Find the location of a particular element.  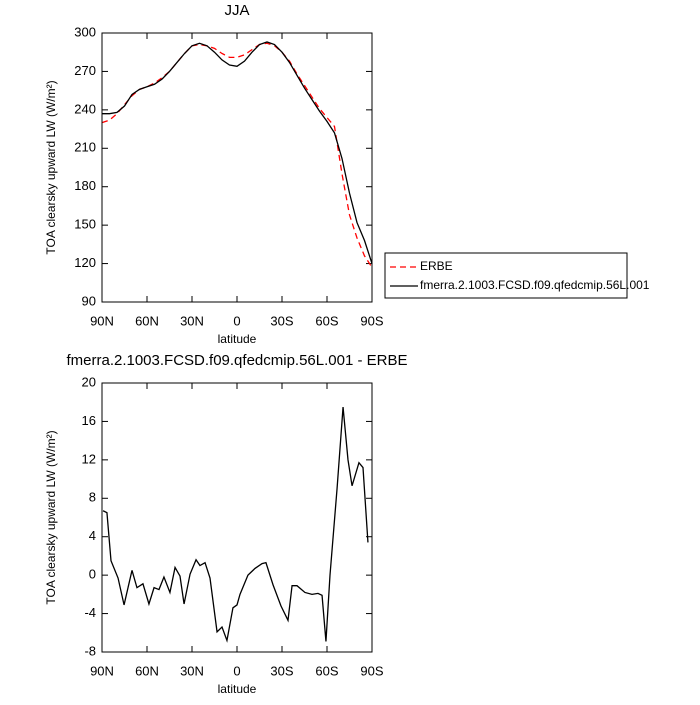

y-tick-label: 210 is located at coordinates (85, 147).